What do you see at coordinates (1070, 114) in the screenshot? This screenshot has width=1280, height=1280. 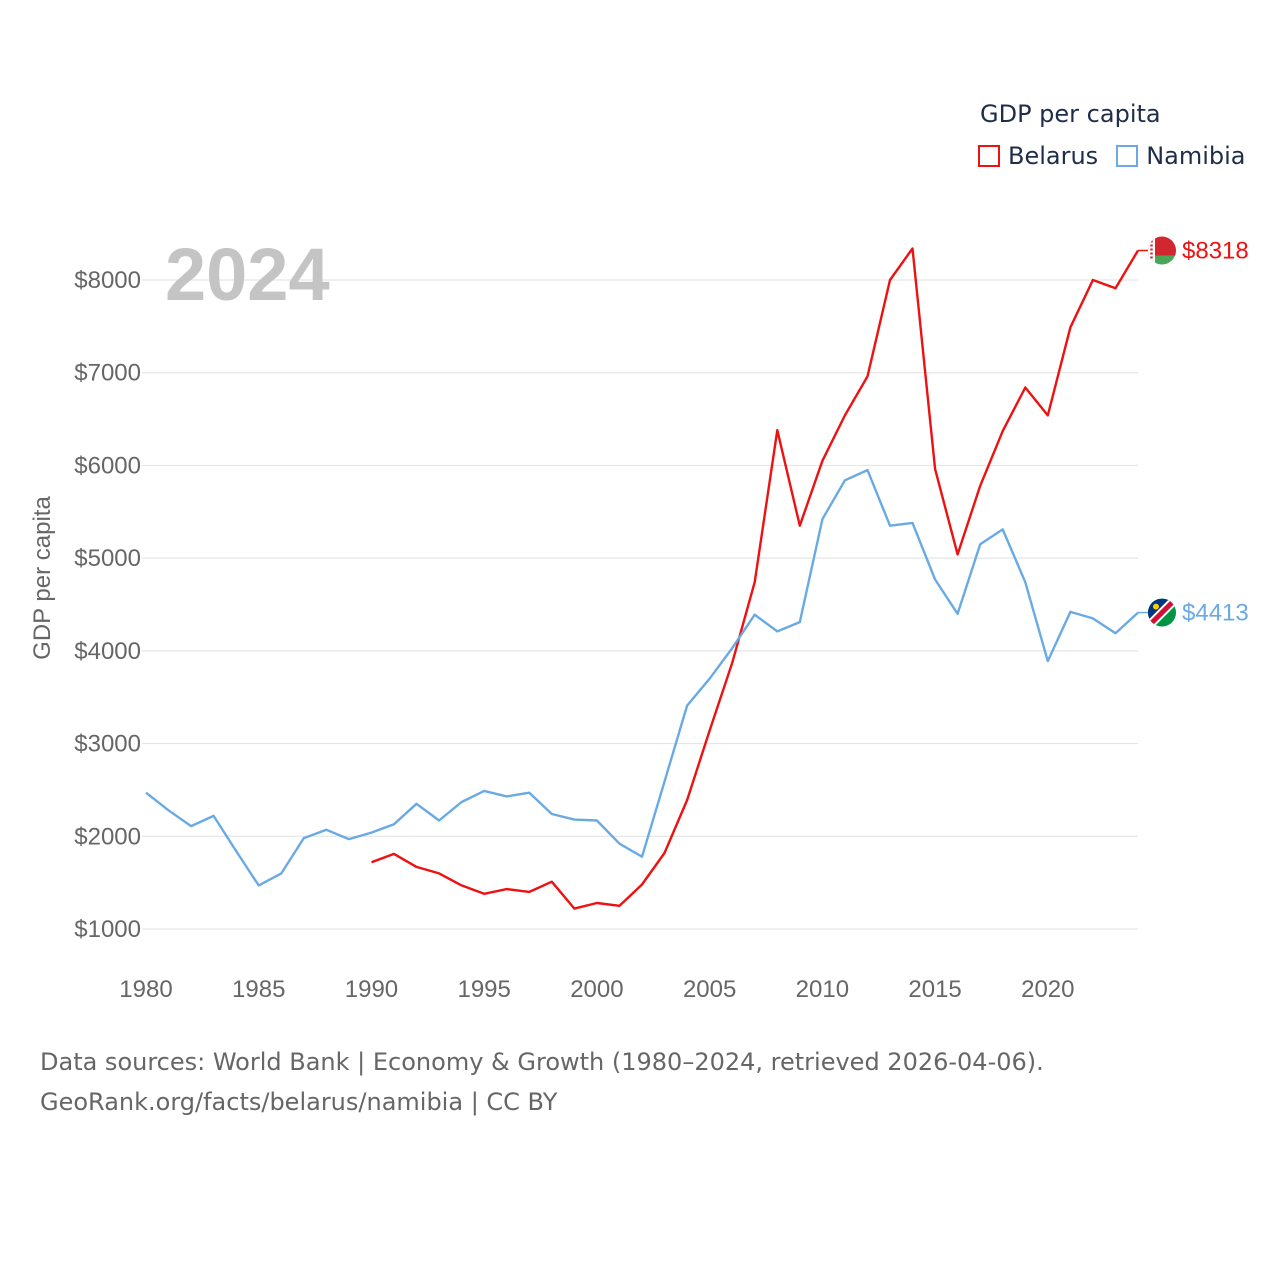 I see `legend-title: GDP per capita` at bounding box center [1070, 114].